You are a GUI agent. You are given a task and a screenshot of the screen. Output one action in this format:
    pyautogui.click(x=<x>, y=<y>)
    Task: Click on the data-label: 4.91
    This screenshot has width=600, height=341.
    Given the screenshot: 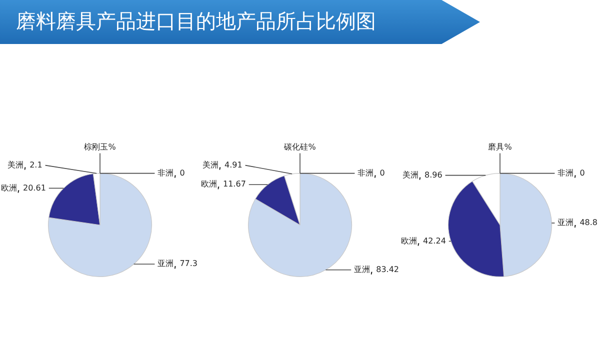 What is the action you would take?
    pyautogui.click(x=233, y=165)
    